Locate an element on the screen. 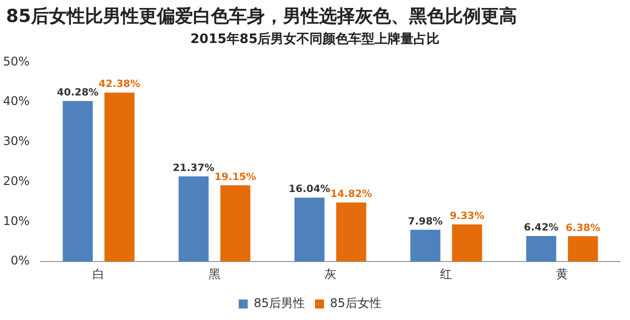 The image size is (630, 320). data-label: 19.15% is located at coordinates (235, 177).